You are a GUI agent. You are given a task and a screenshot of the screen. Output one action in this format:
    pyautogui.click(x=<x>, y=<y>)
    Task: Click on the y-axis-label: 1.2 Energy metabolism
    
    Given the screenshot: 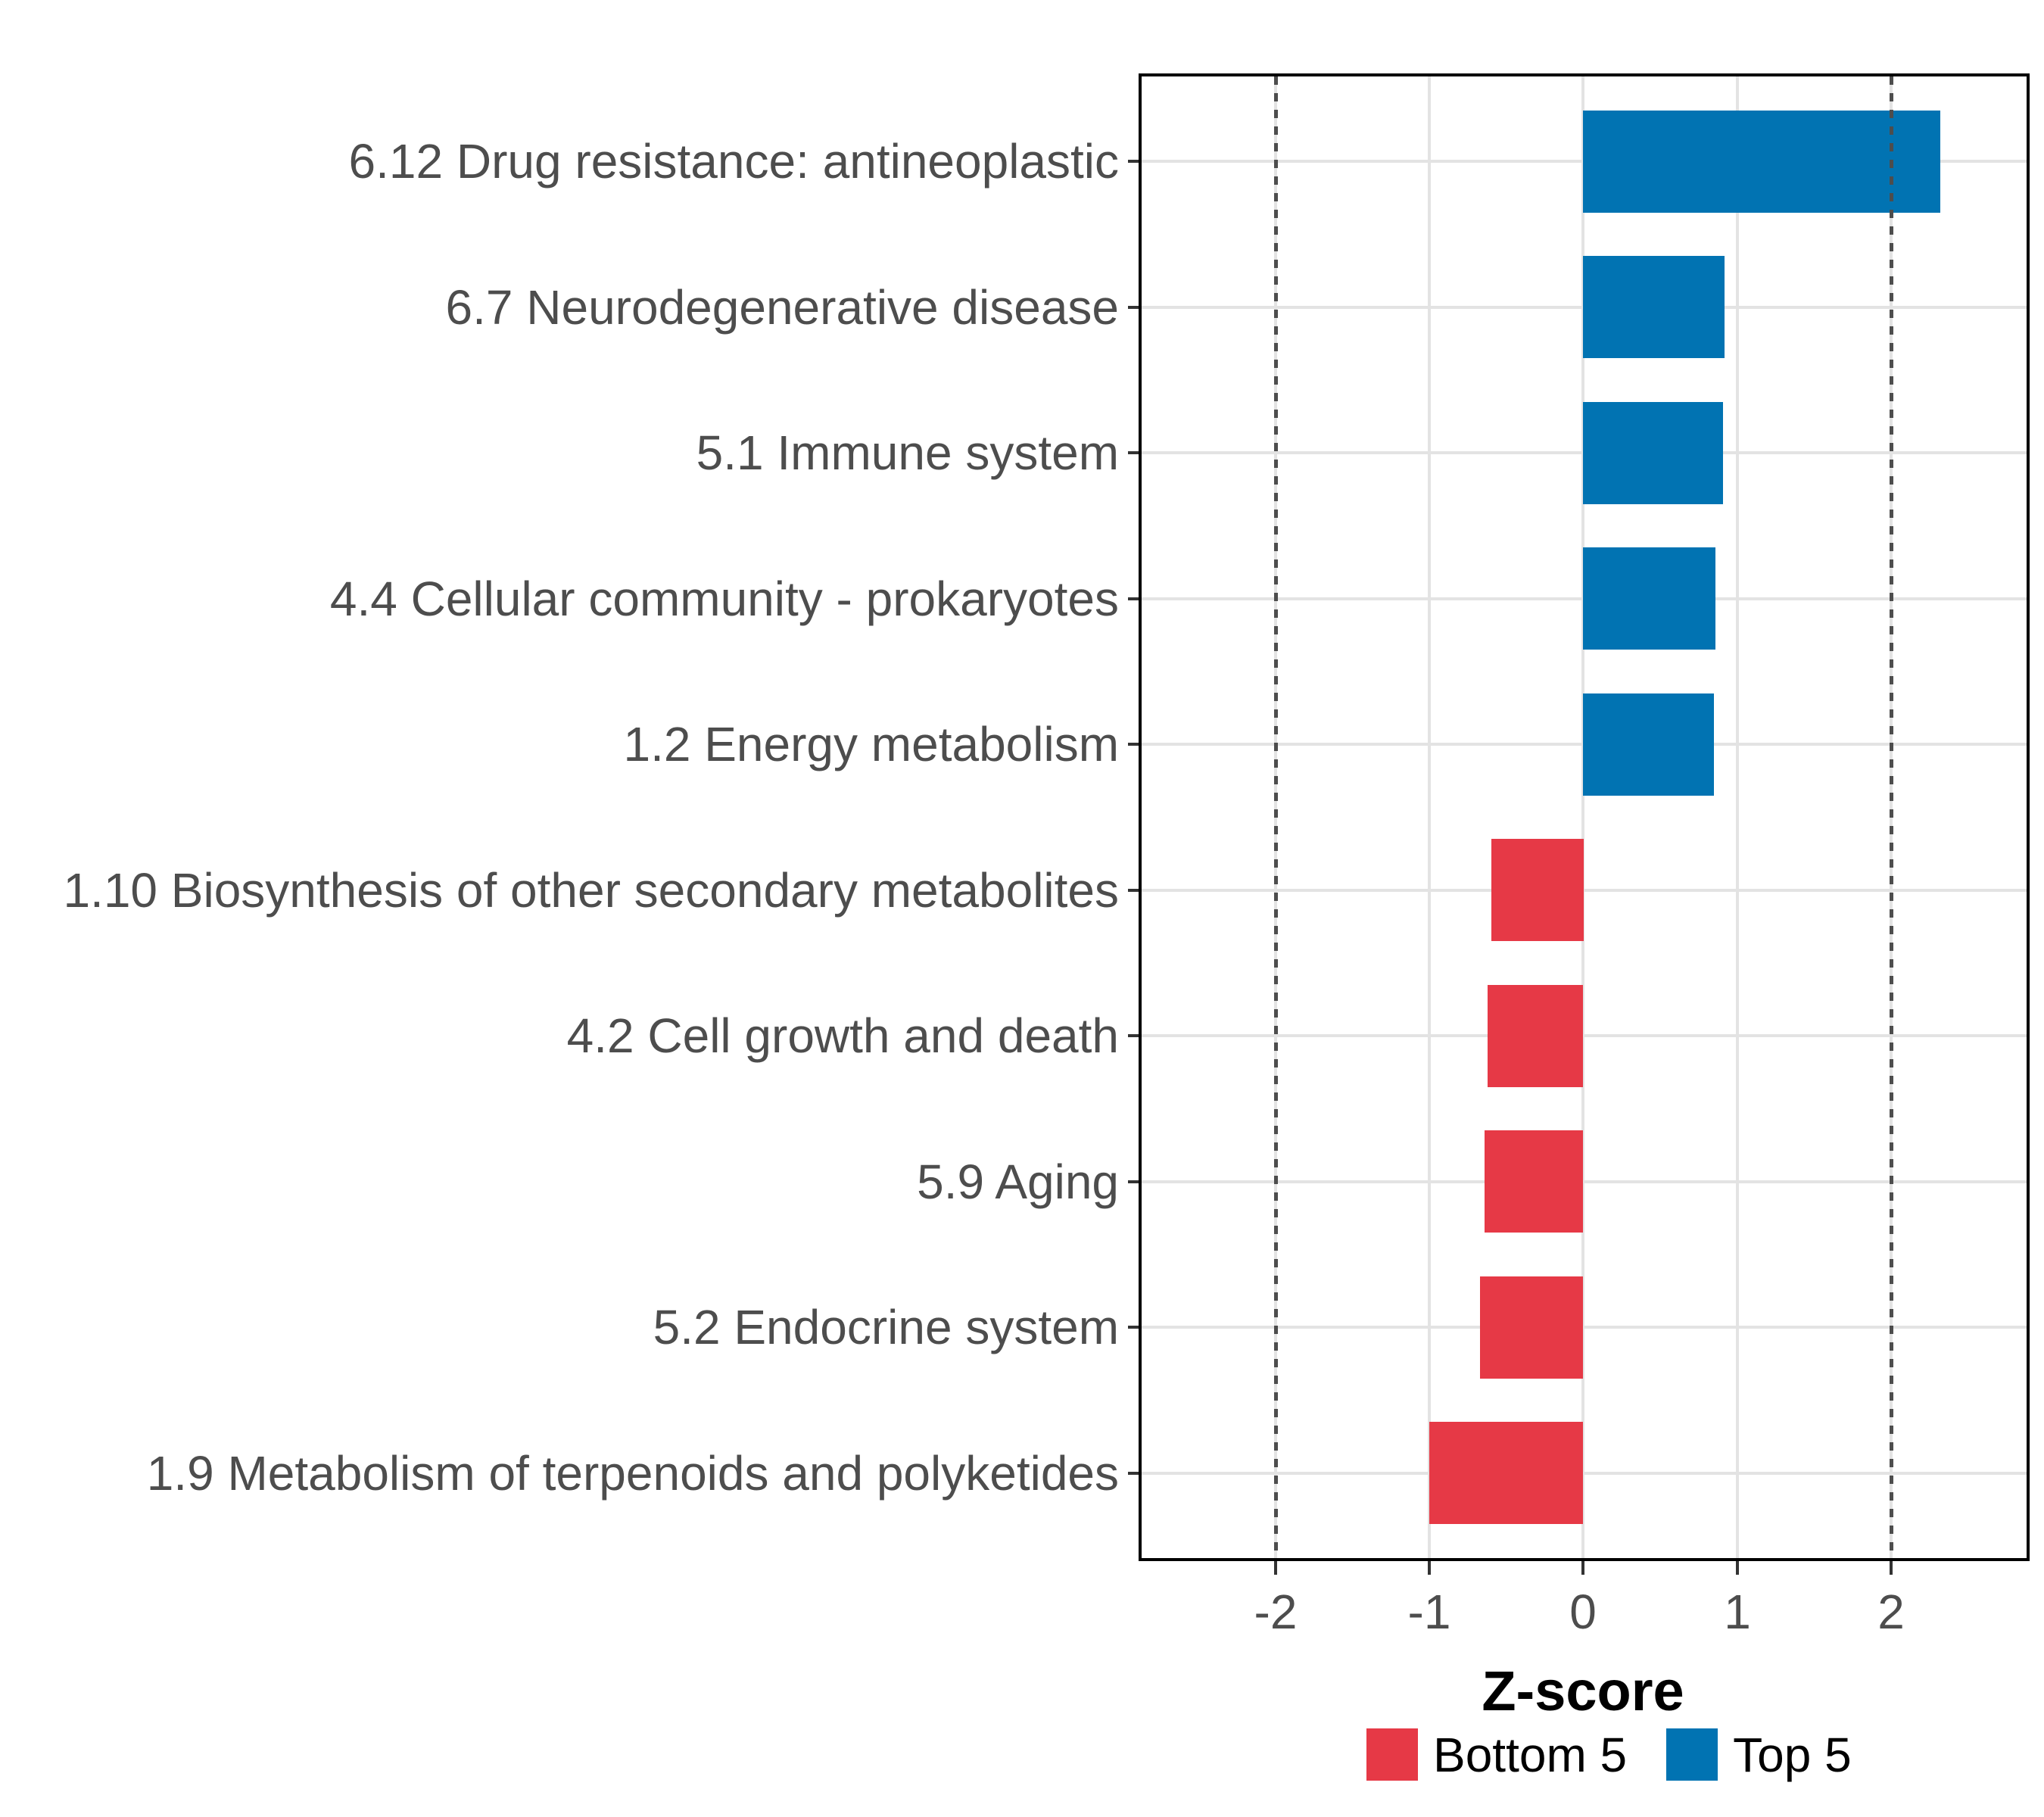 What is the action you would take?
    pyautogui.click(x=871, y=744)
    